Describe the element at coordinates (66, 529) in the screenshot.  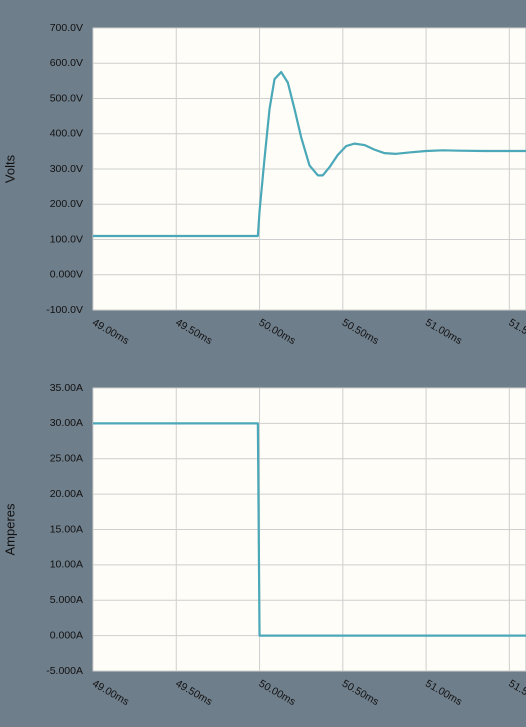
I see `y-tick-label: 15.00A` at that location.